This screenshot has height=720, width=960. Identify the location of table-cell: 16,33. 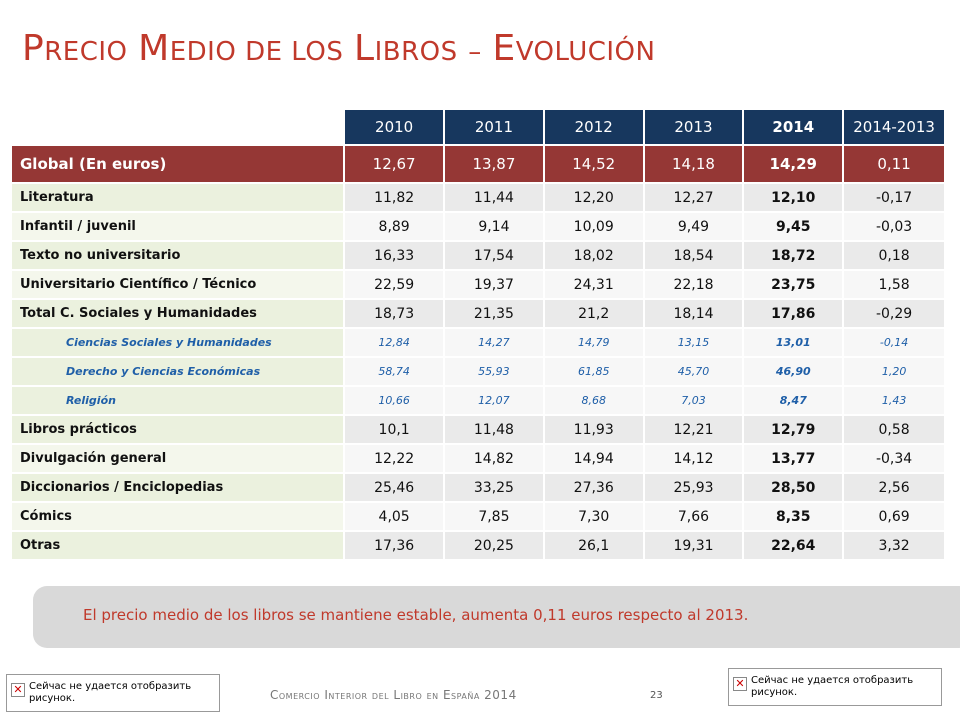
(394, 255).